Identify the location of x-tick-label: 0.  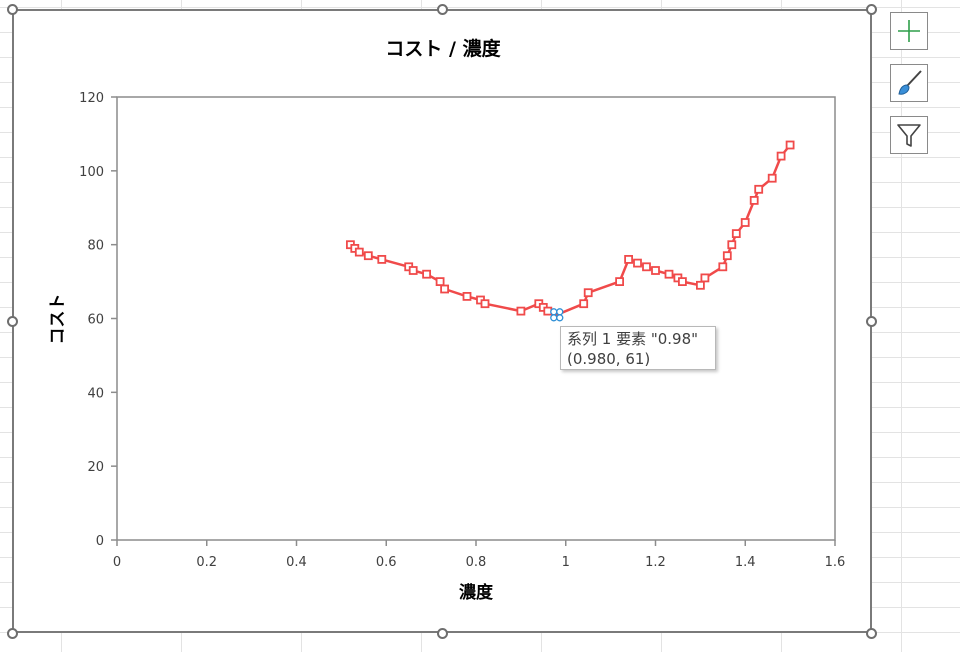
(117, 562).